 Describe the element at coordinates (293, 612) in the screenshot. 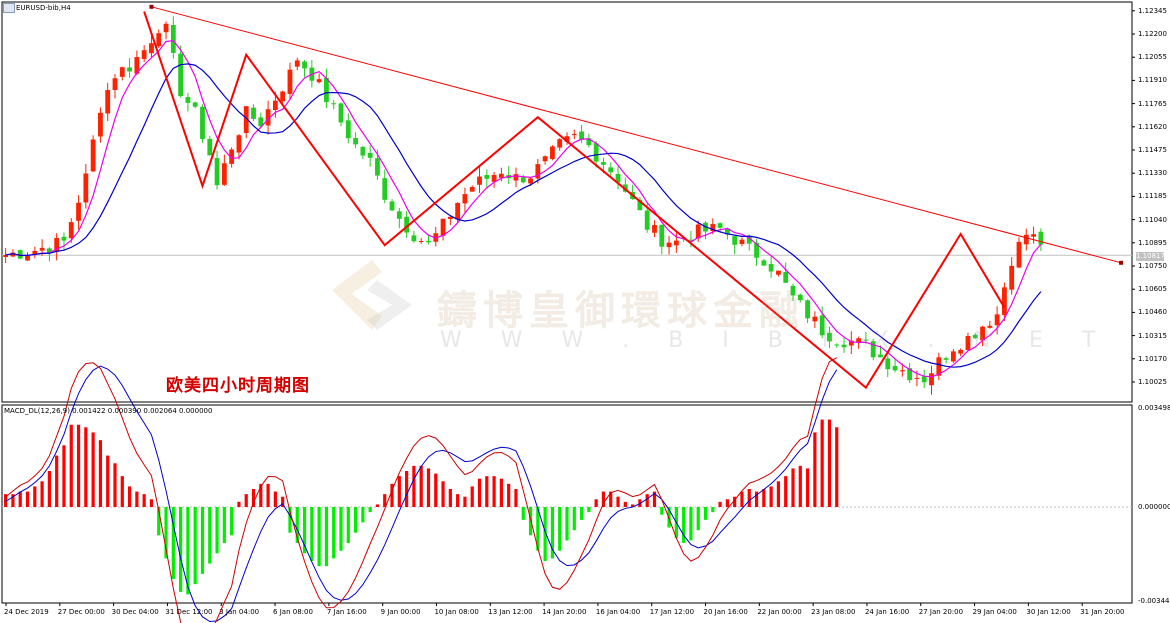

I see `time-tick-label: 6 Jan 08:00` at that location.